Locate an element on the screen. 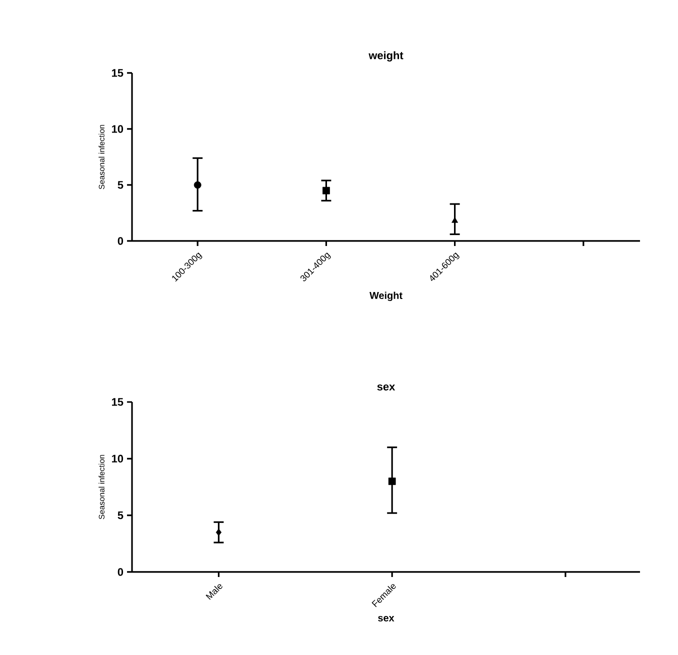 This screenshot has height=655, width=678. x-axis-title: Weight is located at coordinates (386, 297).